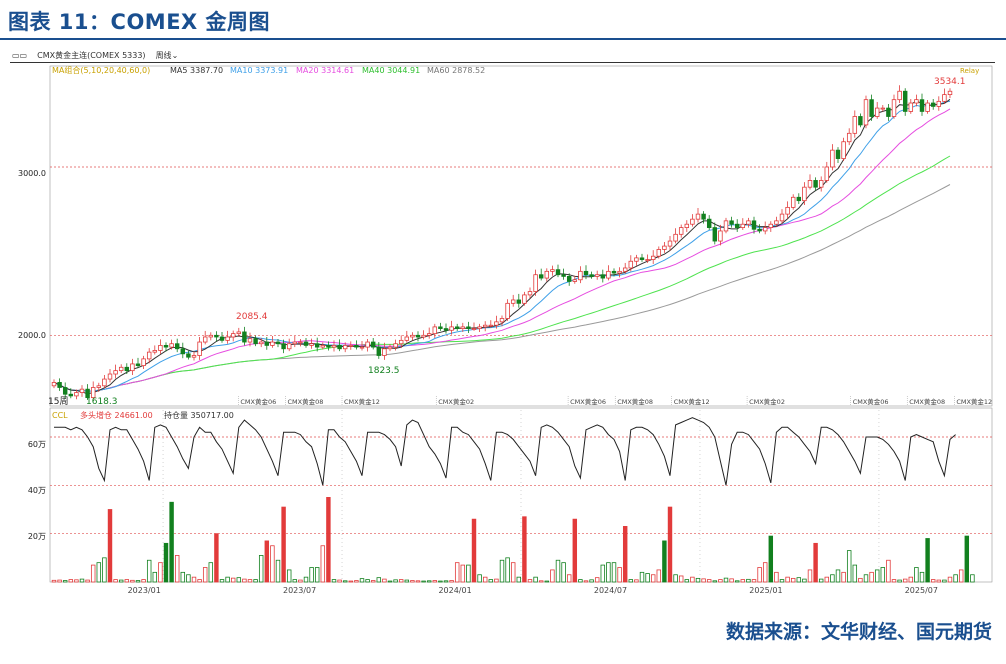 This screenshot has height=664, width=1006. I want to click on symbol-label: CMX黄金主连(COMEX 5333), so click(91, 55).